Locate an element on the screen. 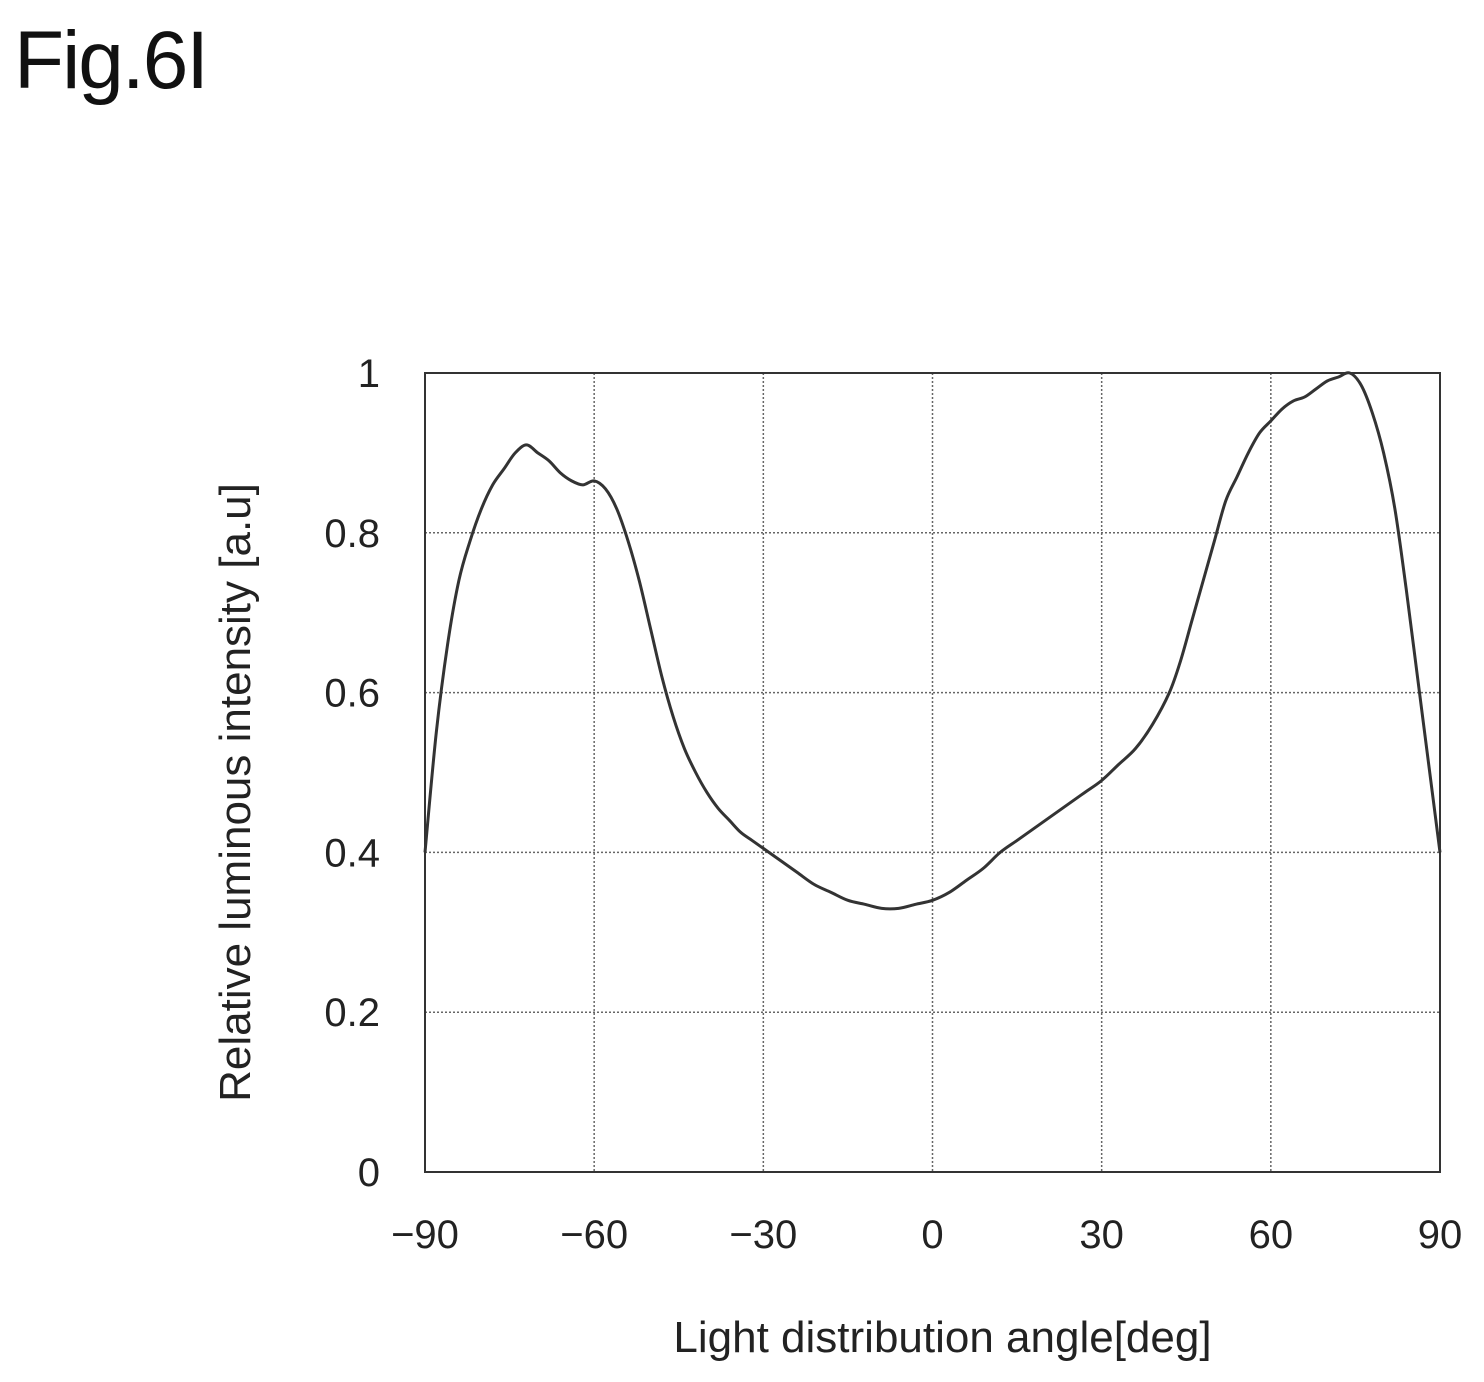 The image size is (1484, 1382). x-tick-label: 30 is located at coordinates (1101, 1235).